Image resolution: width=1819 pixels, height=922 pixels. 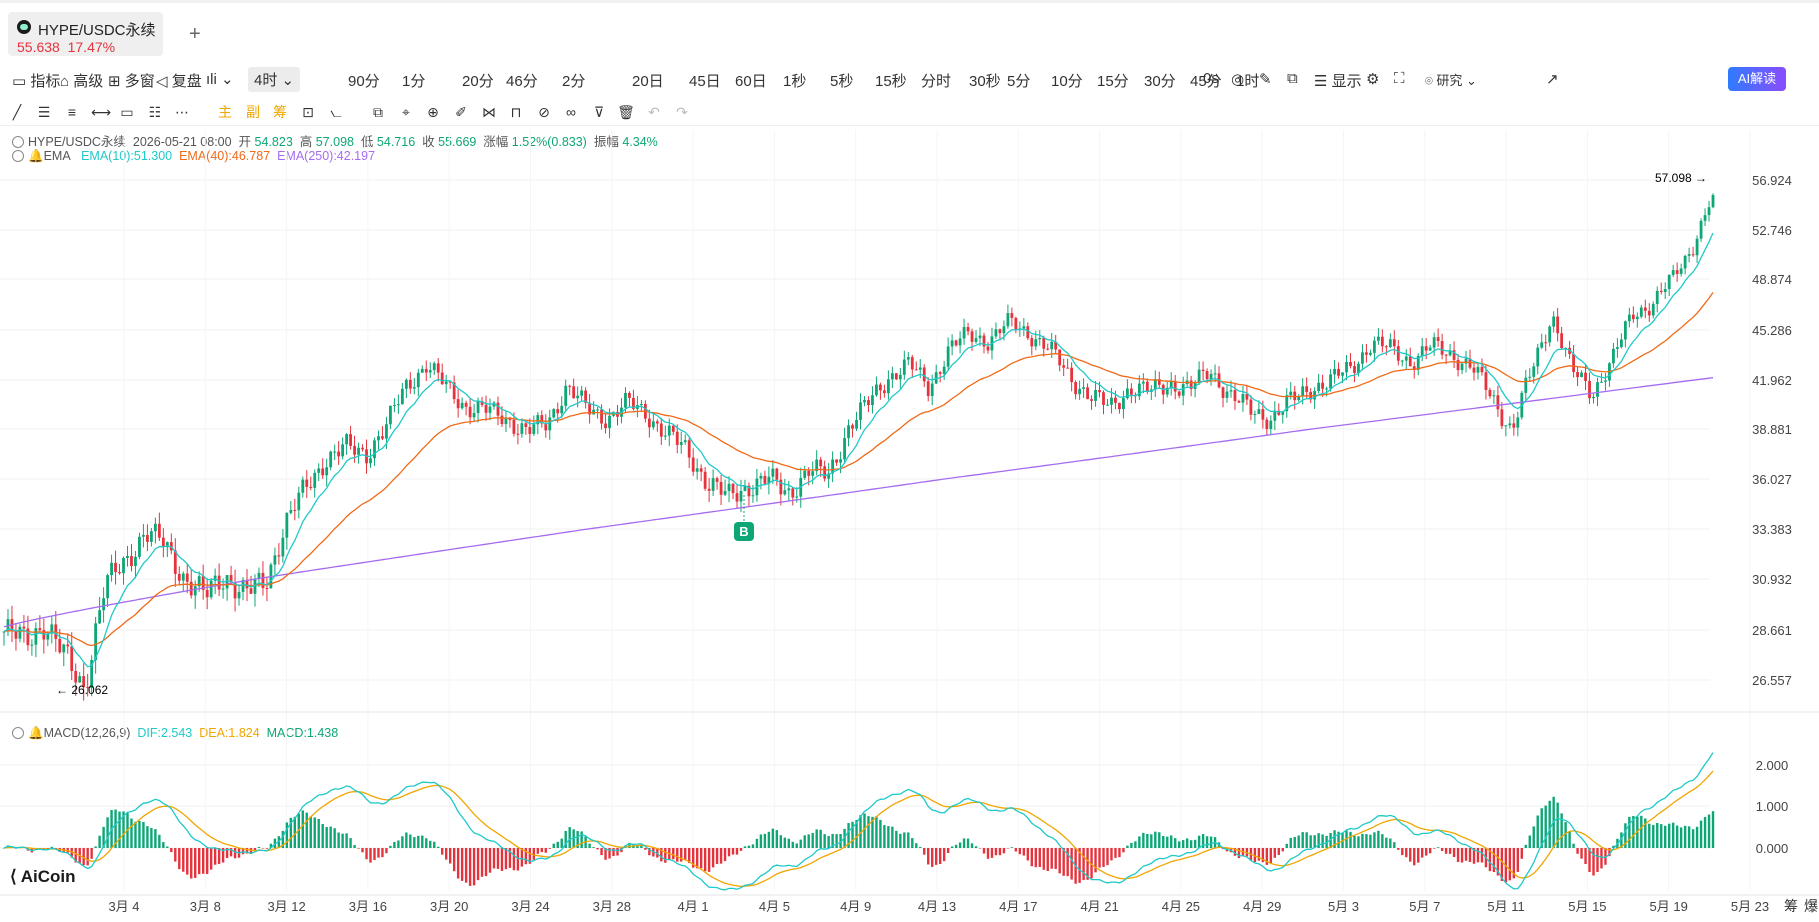 What do you see at coordinates (1238, 79) in the screenshot?
I see `camera-icon: ◎` at bounding box center [1238, 79].